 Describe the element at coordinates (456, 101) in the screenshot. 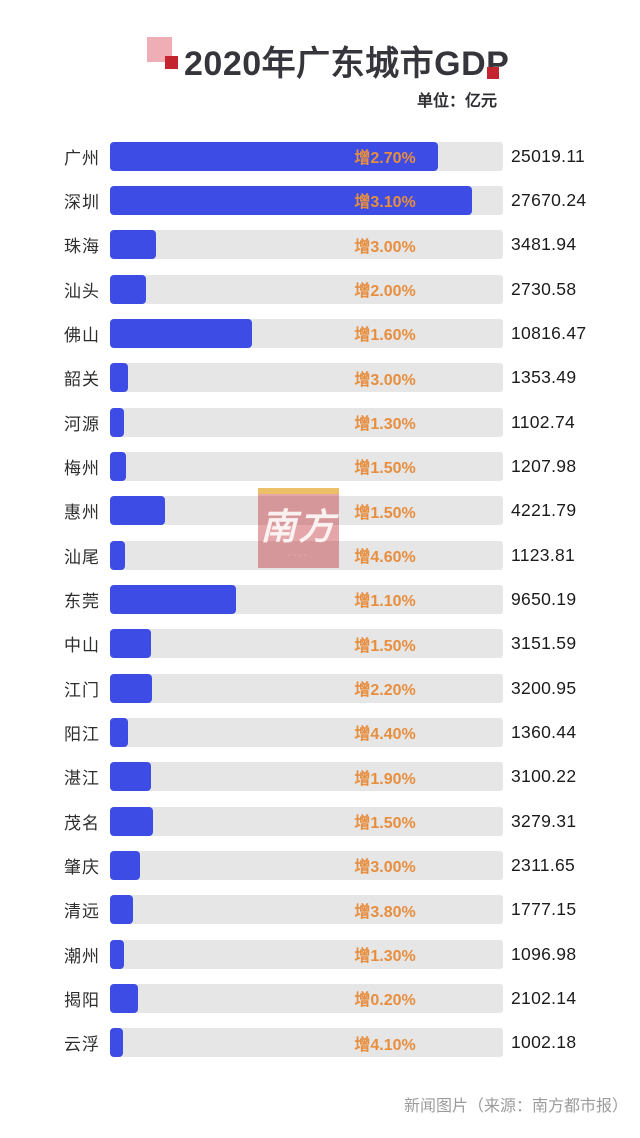

I see `unit-label: 单位：亿元` at that location.